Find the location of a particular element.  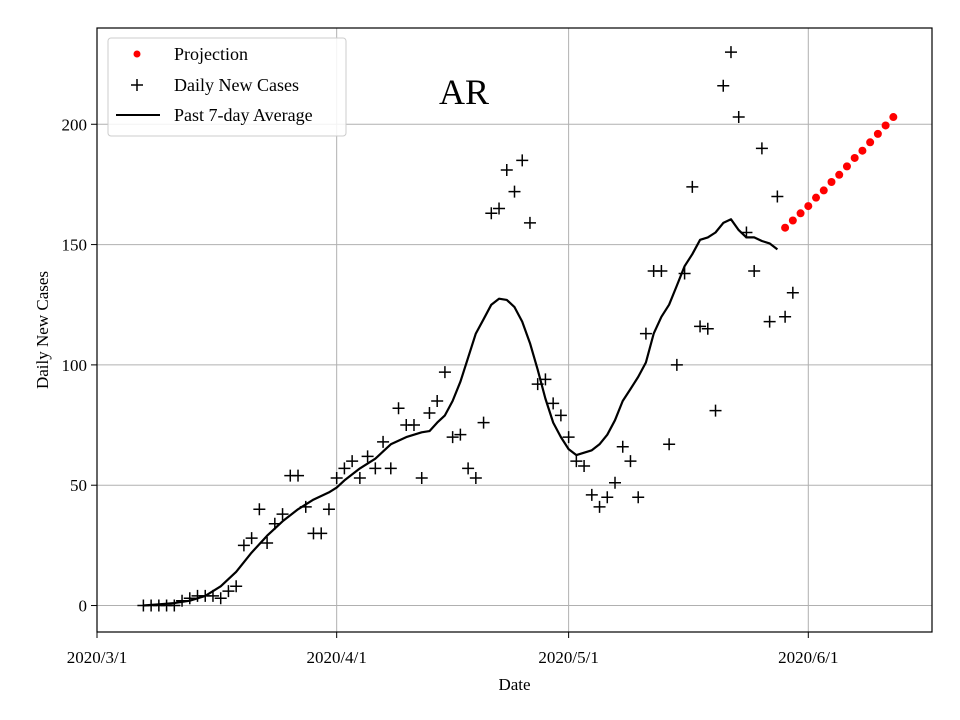

y-tick-label: 100 is located at coordinates (75, 365).